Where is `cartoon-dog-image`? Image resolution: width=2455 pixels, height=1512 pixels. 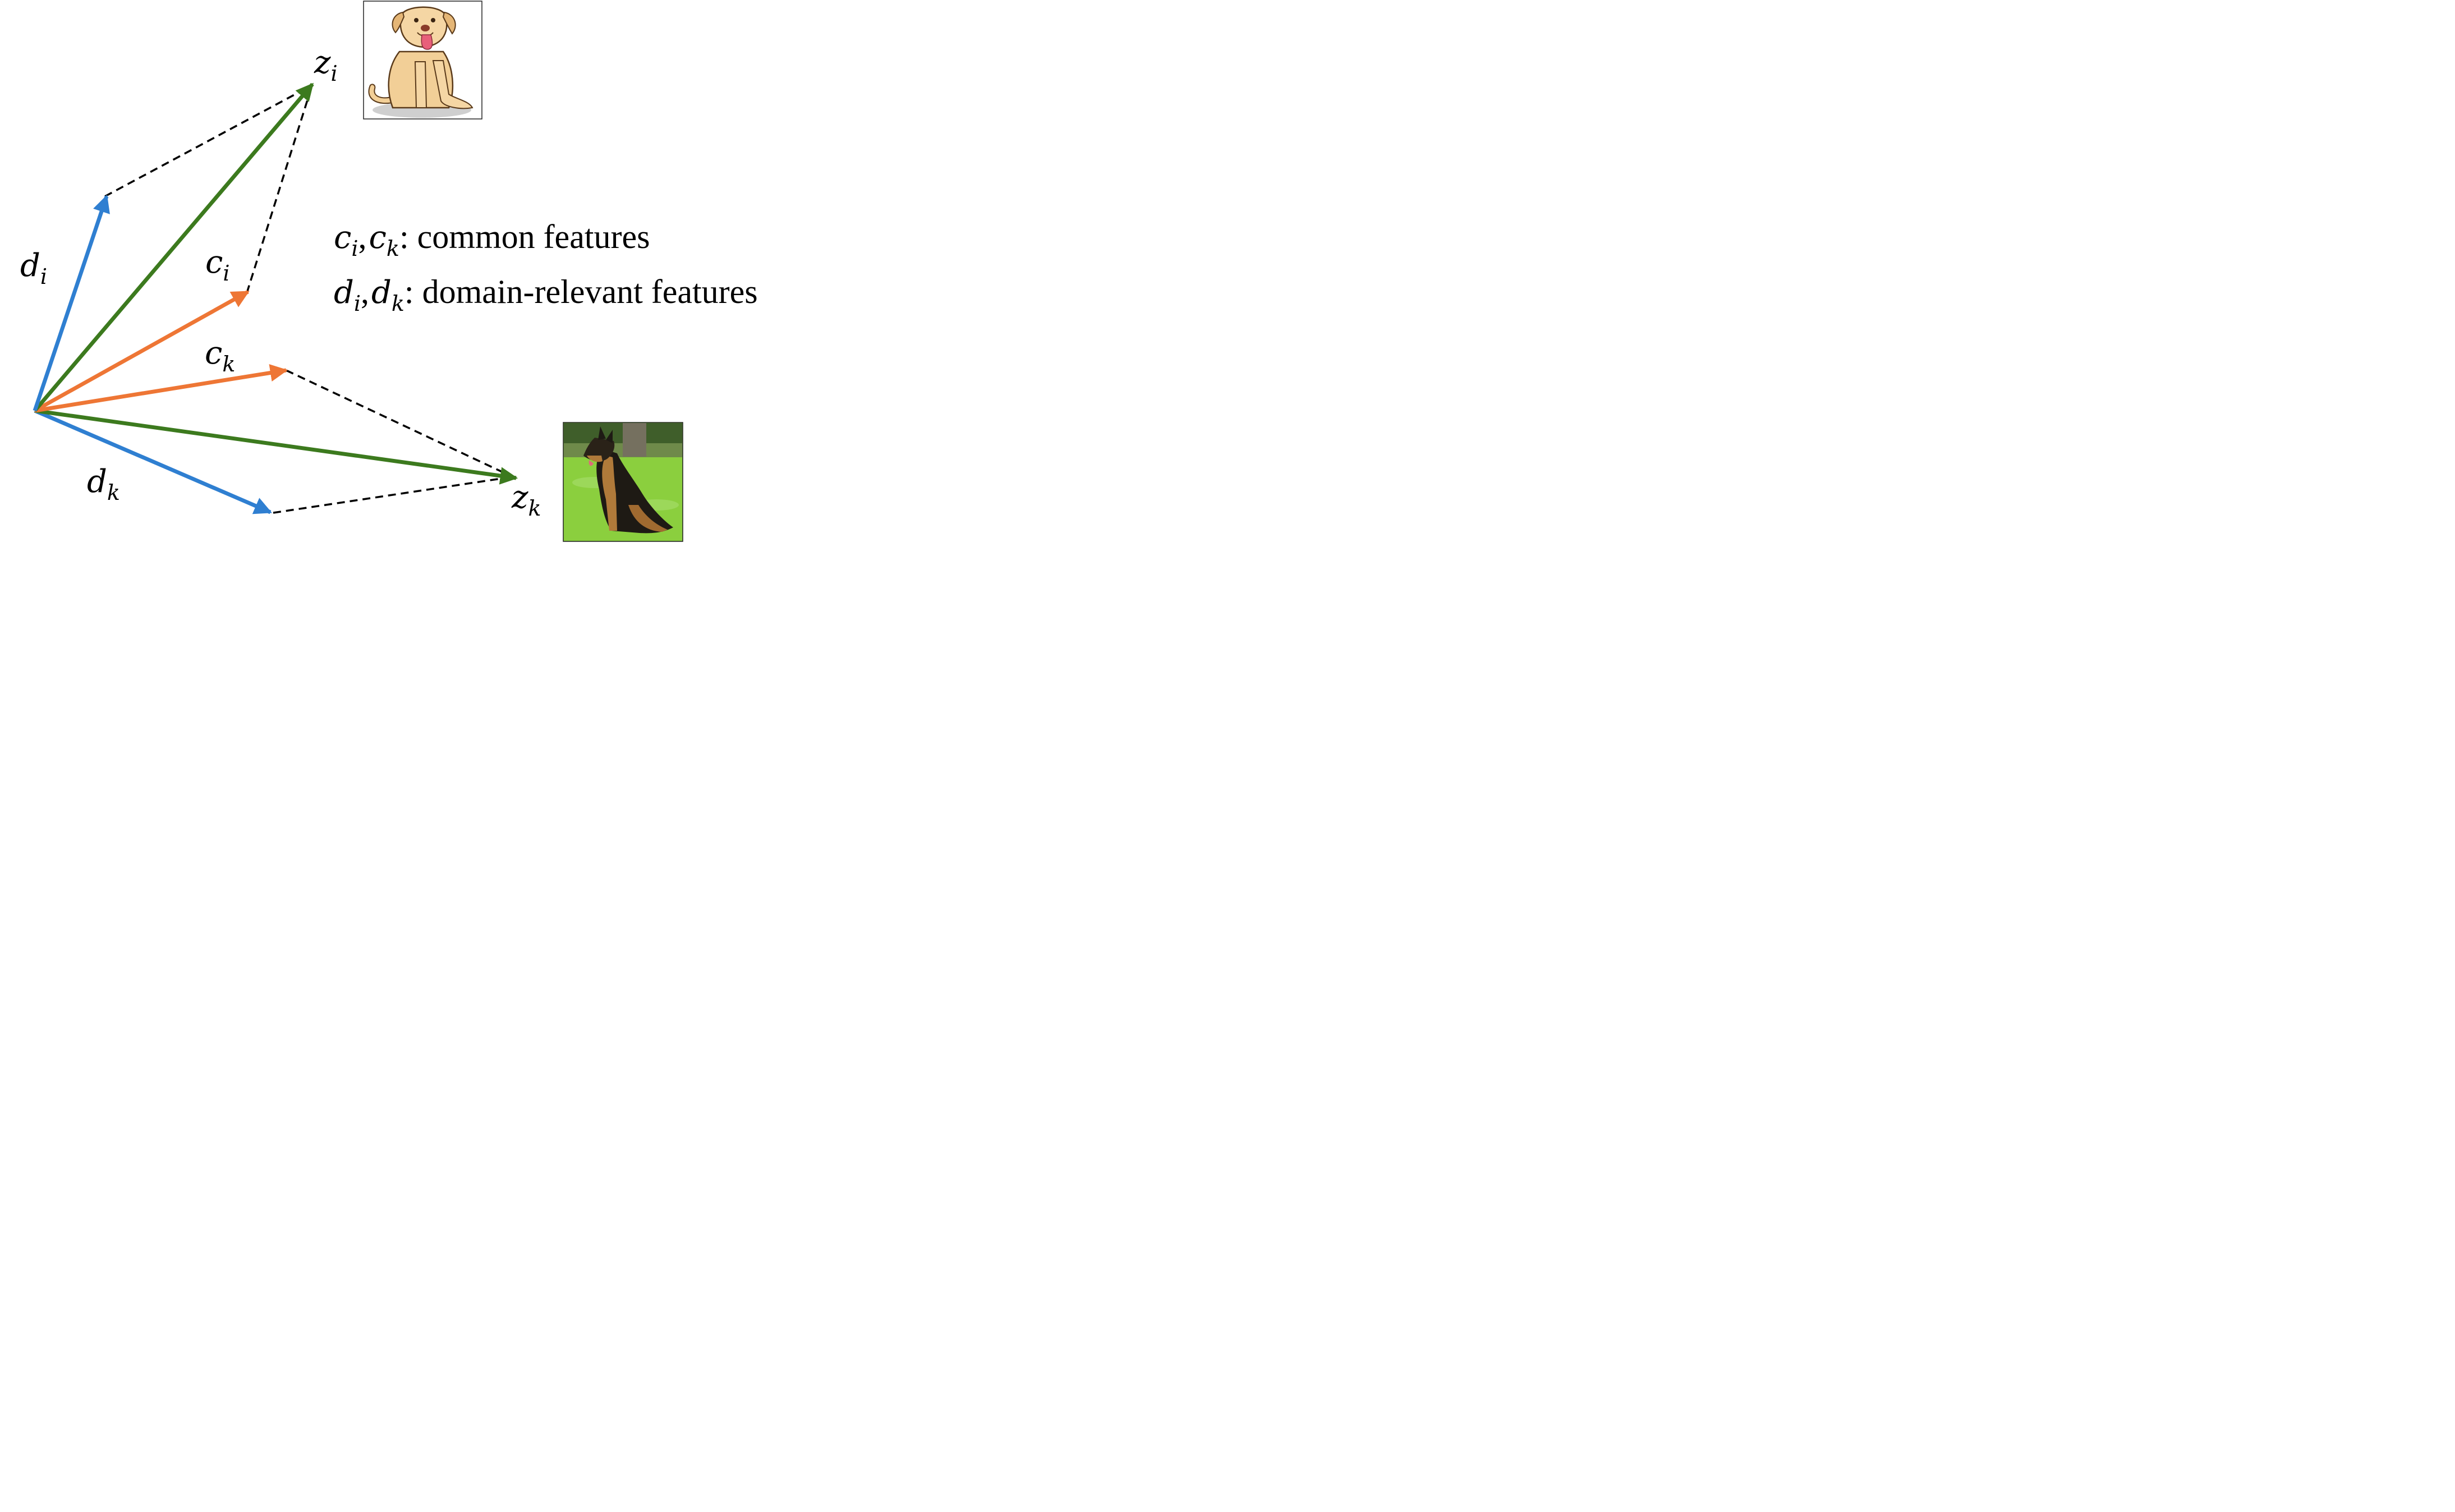
cartoon-dog-image is located at coordinates (423, 60).